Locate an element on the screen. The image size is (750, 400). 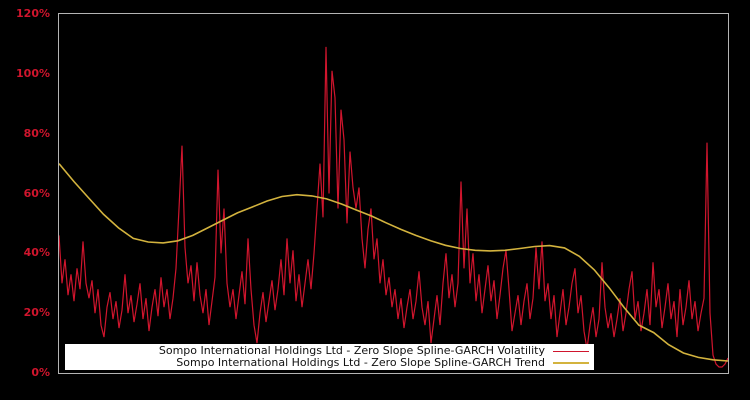
y-tick-label: 100% is located at coordinates (33, 73).